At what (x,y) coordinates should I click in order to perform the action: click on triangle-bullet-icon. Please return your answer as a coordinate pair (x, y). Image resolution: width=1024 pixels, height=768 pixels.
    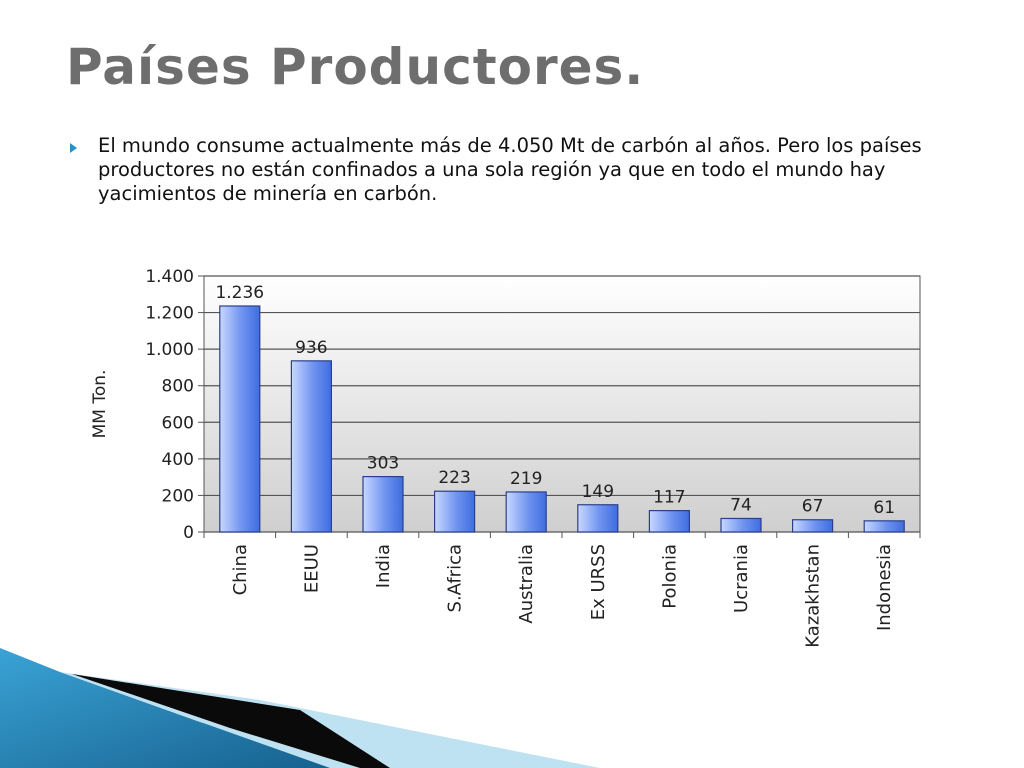
    Looking at the image, I should click on (73, 148).